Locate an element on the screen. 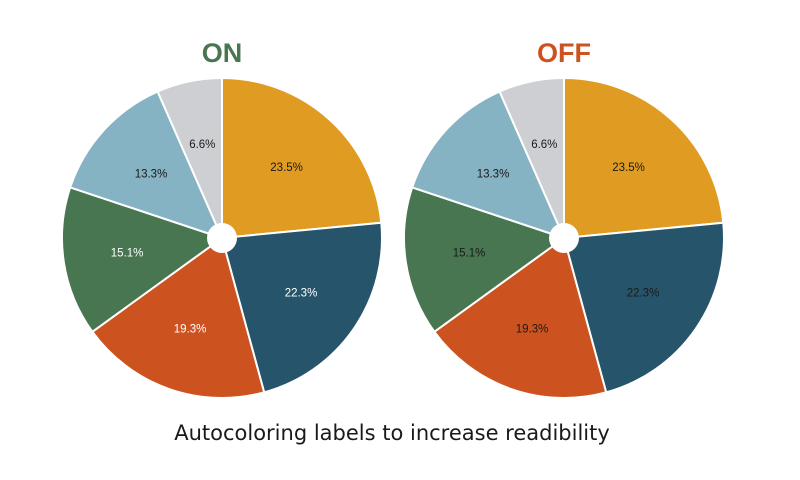 The image size is (800, 480). pie-slice-label-on-5: 13.3% is located at coordinates (151, 174).